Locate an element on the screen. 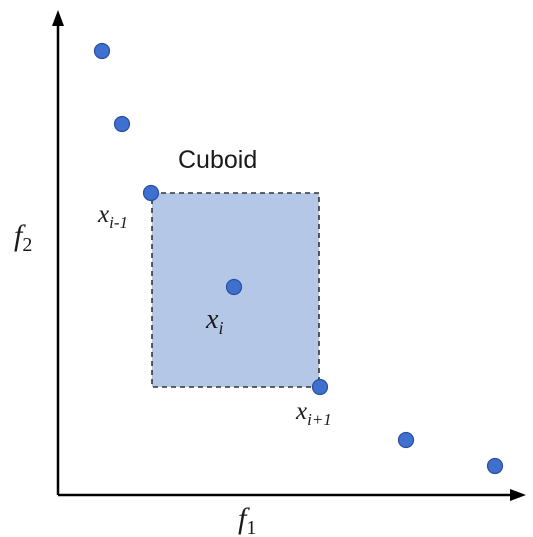 The height and width of the screenshot is (537, 533). cuboid-label: Cuboid is located at coordinates (217, 160).